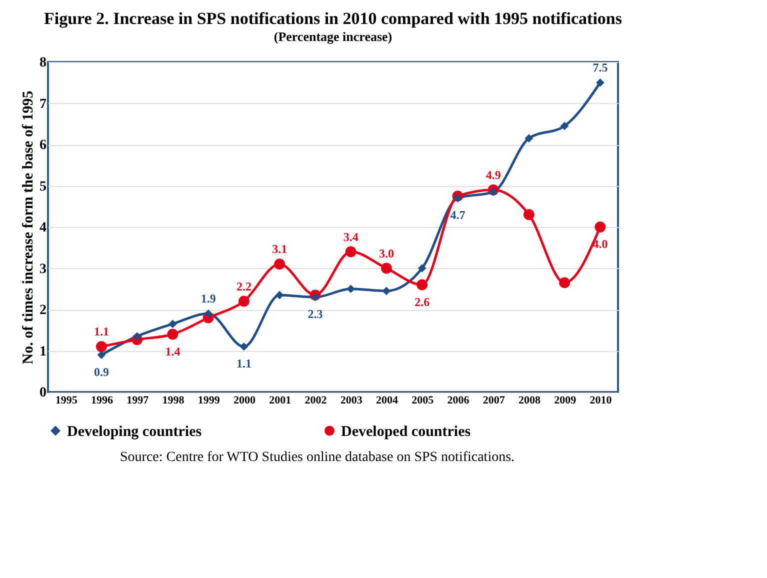  I want to click on y-tick-label: 3, so click(43, 269).